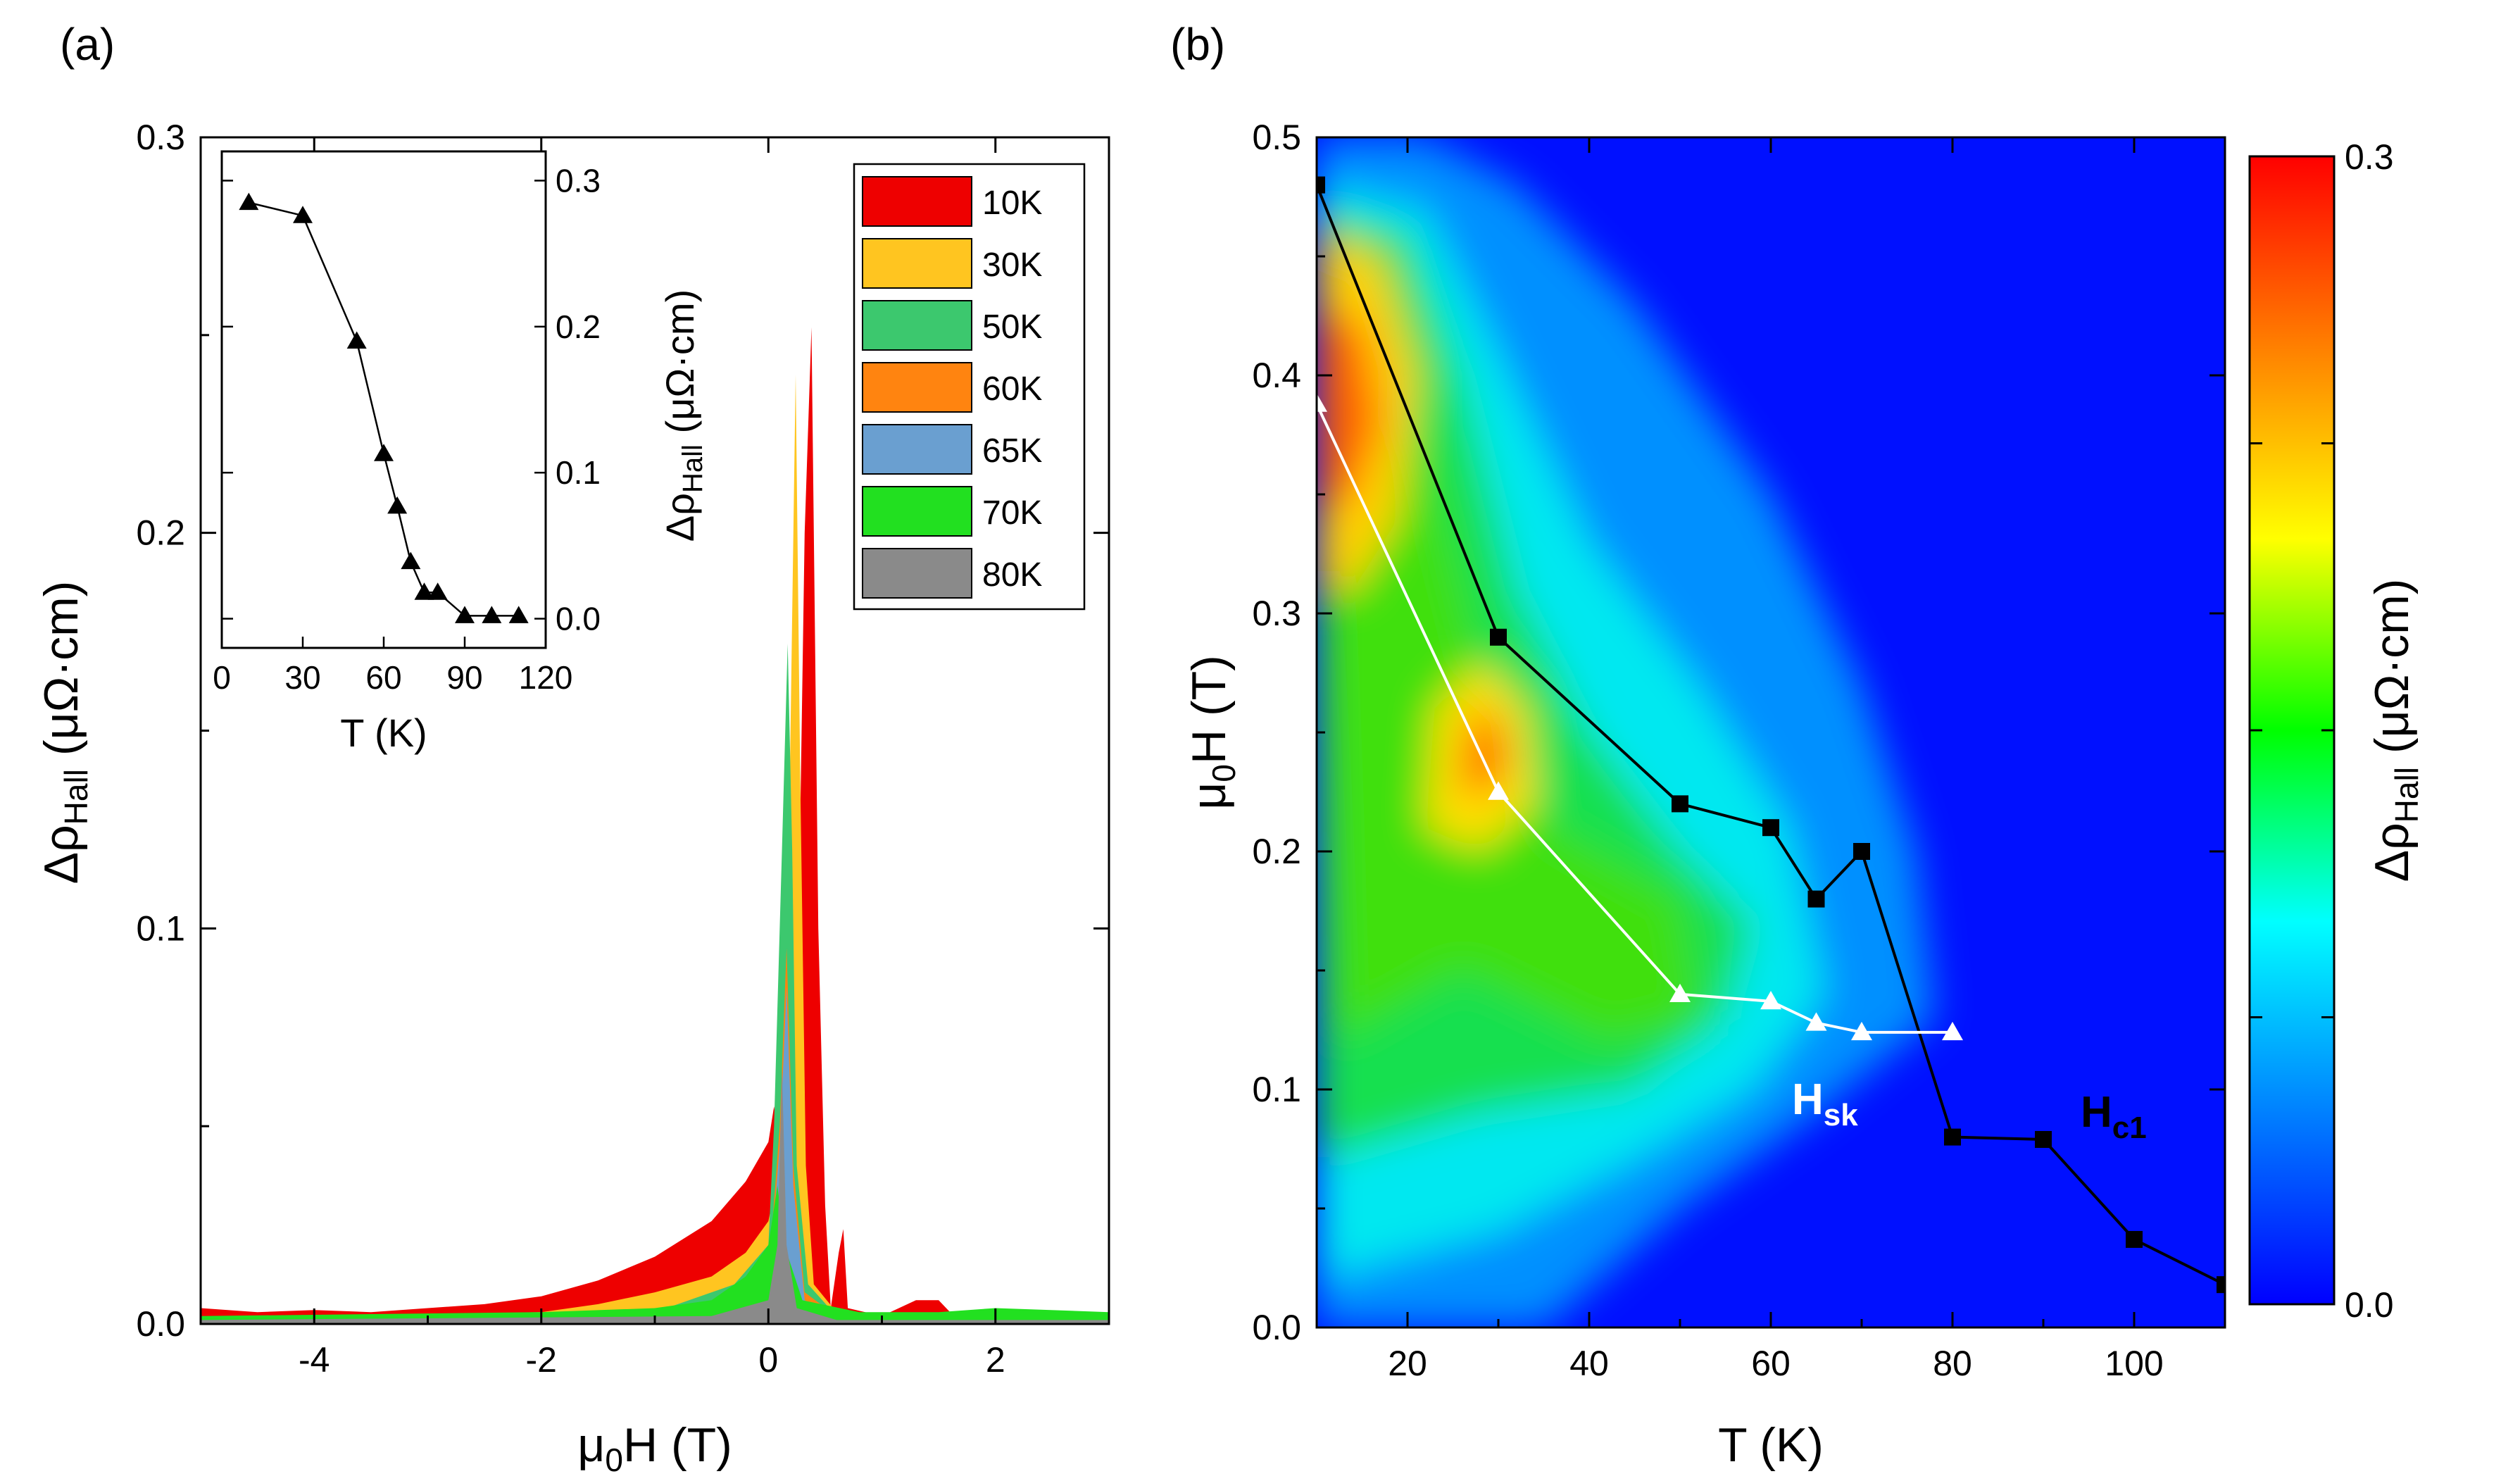 This screenshot has width=2520, height=1481. What do you see at coordinates (161, 1324) in the screenshot?
I see `panel-a-ytick-label: 0.0` at bounding box center [161, 1324].